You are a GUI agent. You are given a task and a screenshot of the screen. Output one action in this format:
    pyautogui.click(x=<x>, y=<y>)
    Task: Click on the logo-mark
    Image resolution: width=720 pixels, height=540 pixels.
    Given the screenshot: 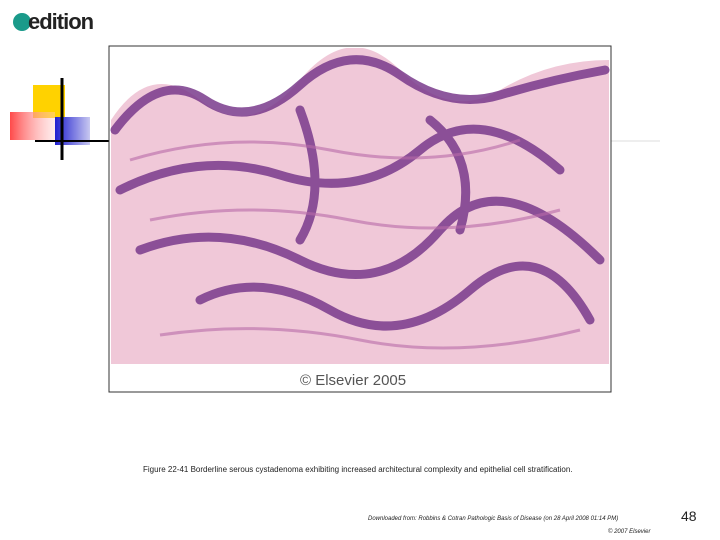 What is the action you would take?
    pyautogui.click(x=22, y=22)
    